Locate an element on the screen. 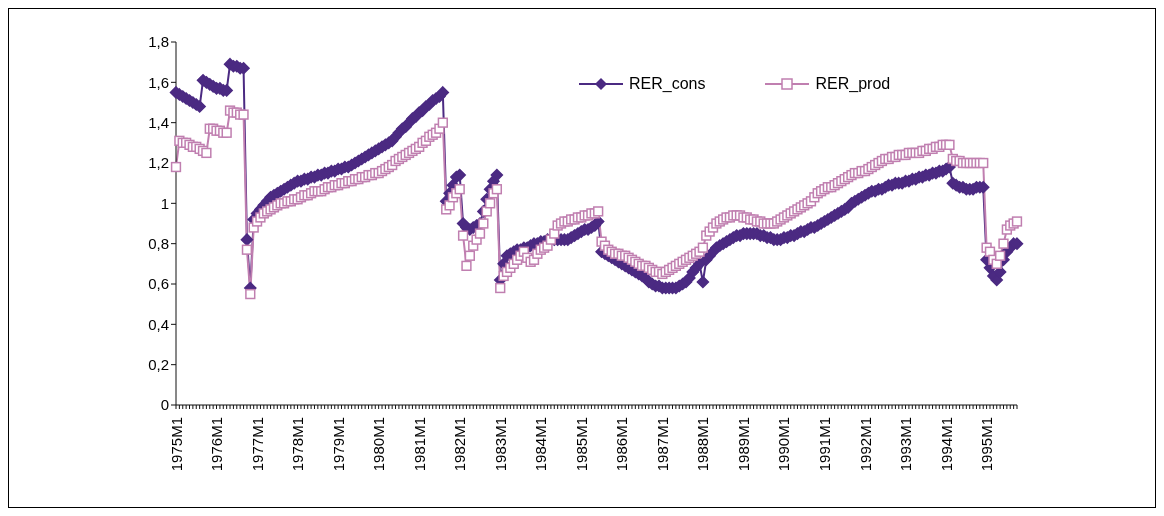  x-tick-label: 1991M1 is located at coordinates (824, 444).